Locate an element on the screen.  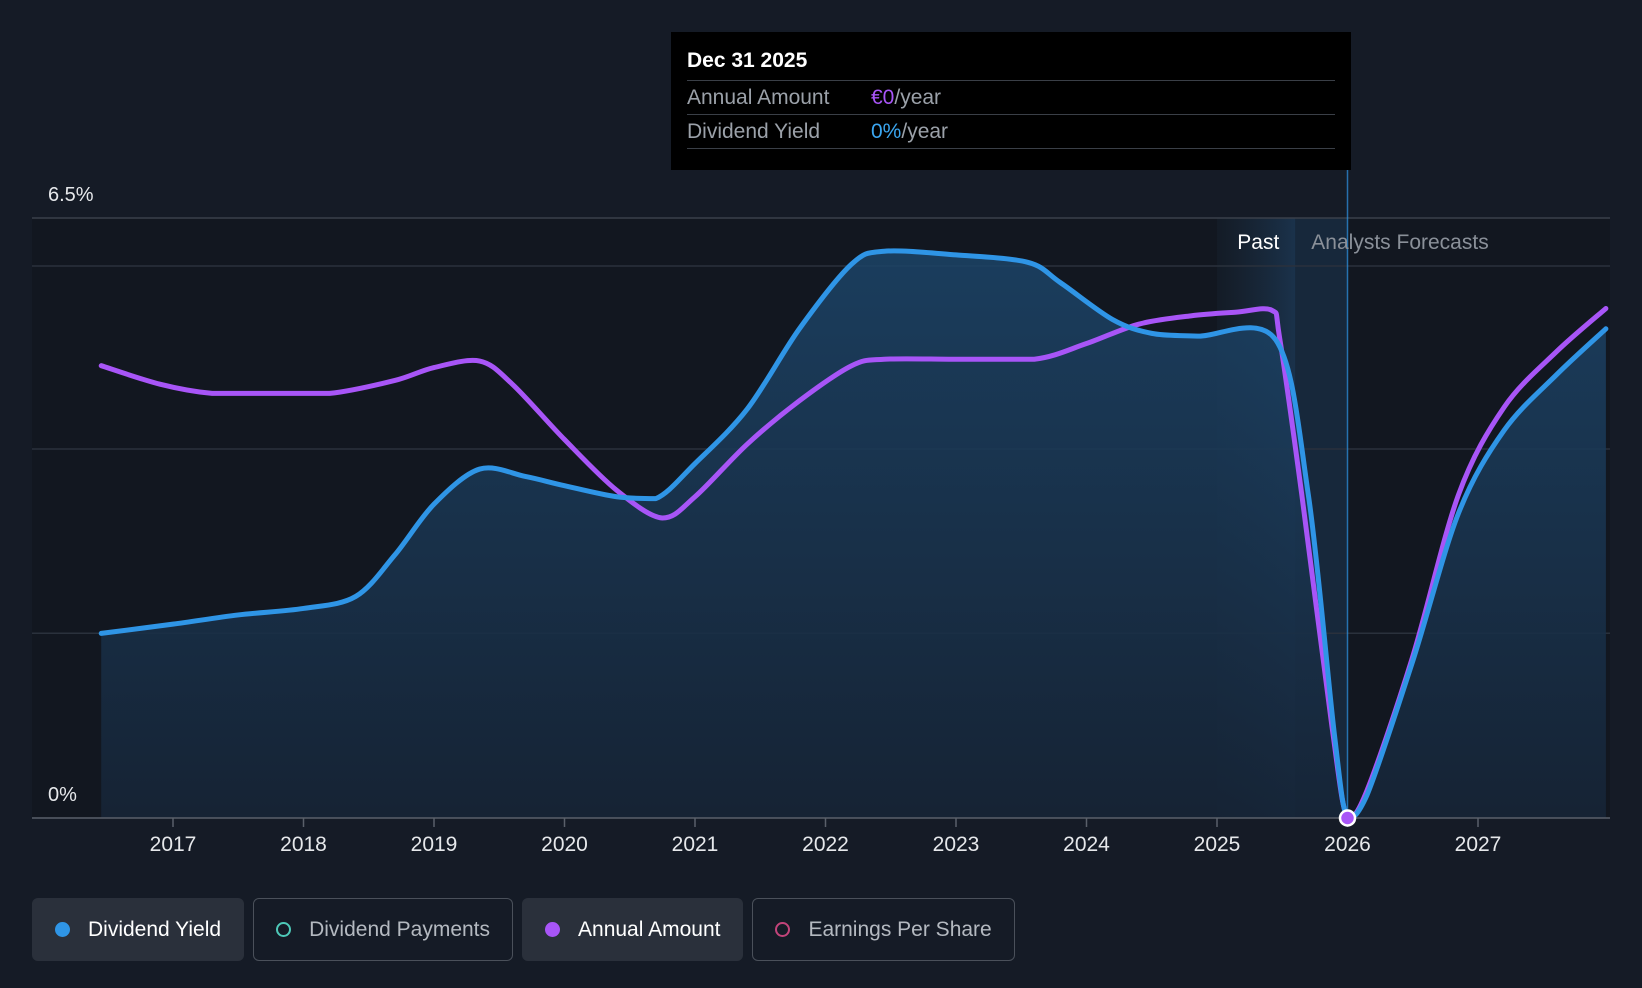
x-tick-label: 2023 is located at coordinates (956, 844).